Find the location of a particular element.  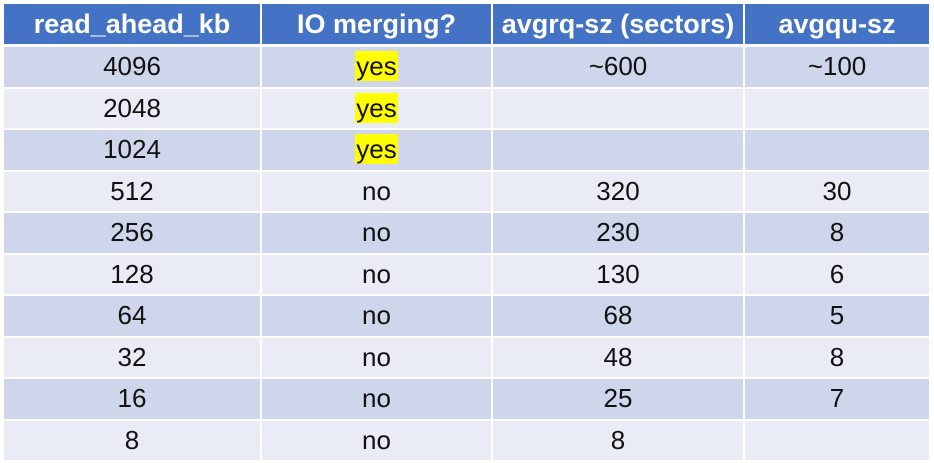

table-row: 128 no 130 6 is located at coordinates (466, 275).